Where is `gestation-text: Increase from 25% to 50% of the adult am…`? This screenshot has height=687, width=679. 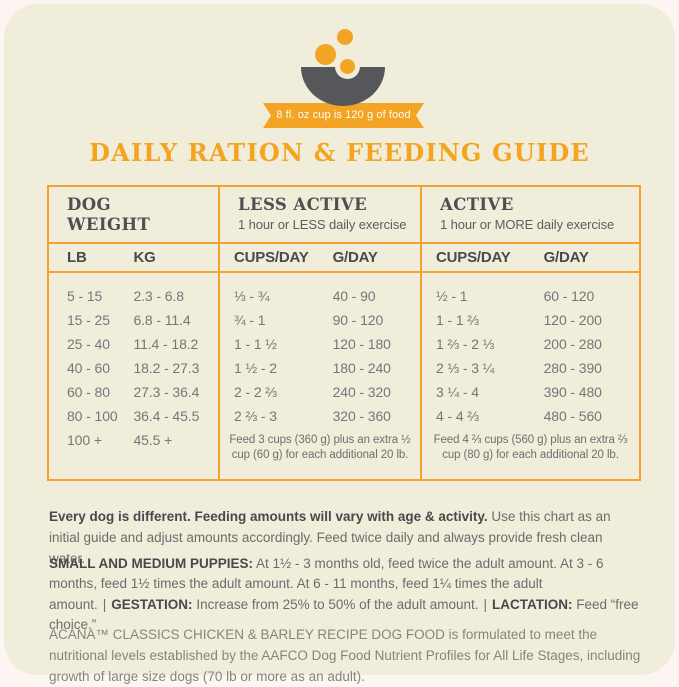
gestation-text: Increase from 25% to 50% of the adult am… is located at coordinates (337, 604).